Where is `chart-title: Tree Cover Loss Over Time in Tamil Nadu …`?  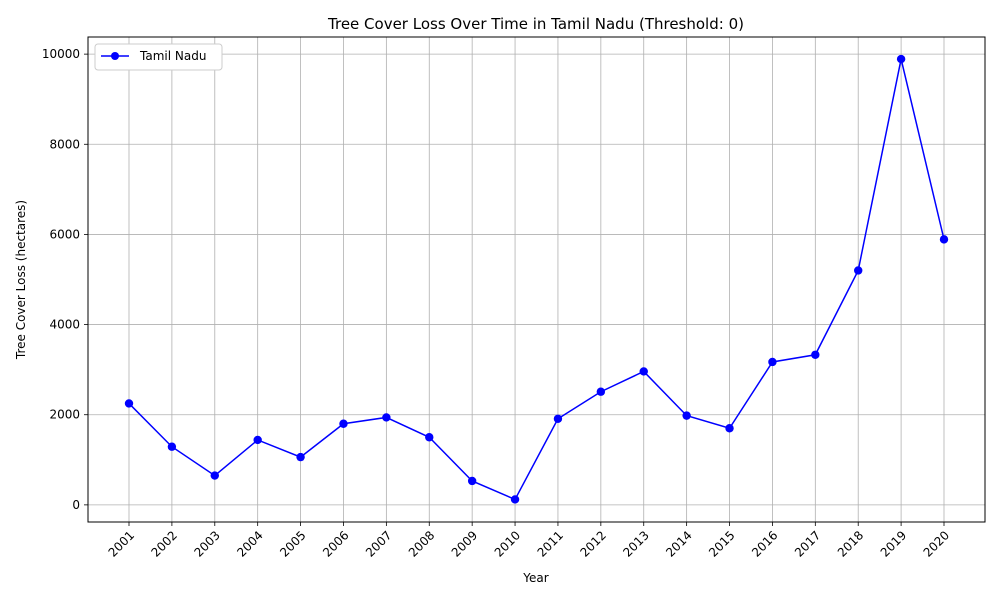
chart-title: Tree Cover Loss Over Time in Tamil Nadu … is located at coordinates (535, 24).